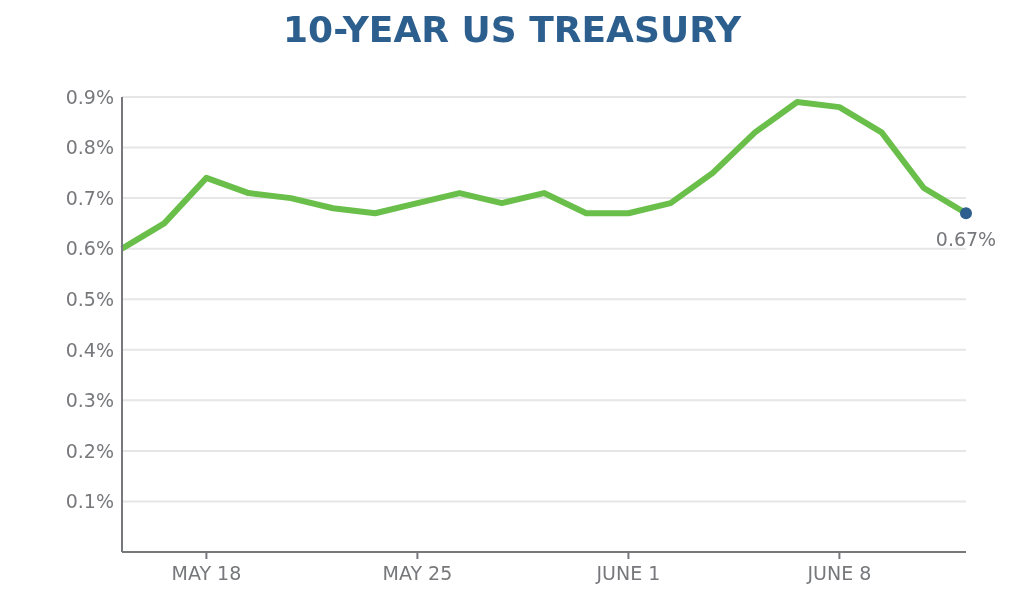  I want to click on y-tick-label: 0.5%, so click(89, 298).